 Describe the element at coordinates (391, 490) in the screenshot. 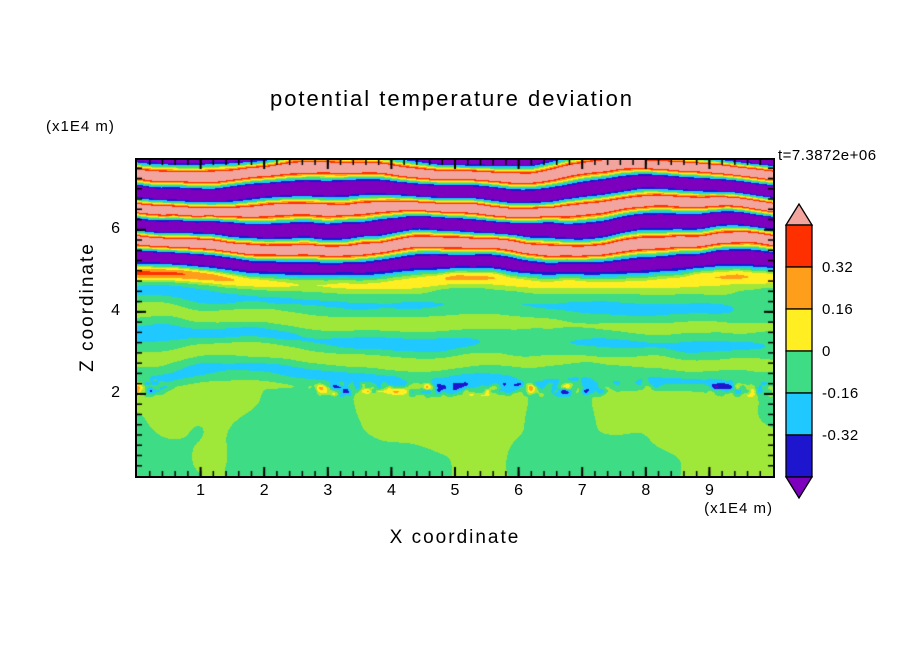

I see `x-tick-label: 4` at that location.